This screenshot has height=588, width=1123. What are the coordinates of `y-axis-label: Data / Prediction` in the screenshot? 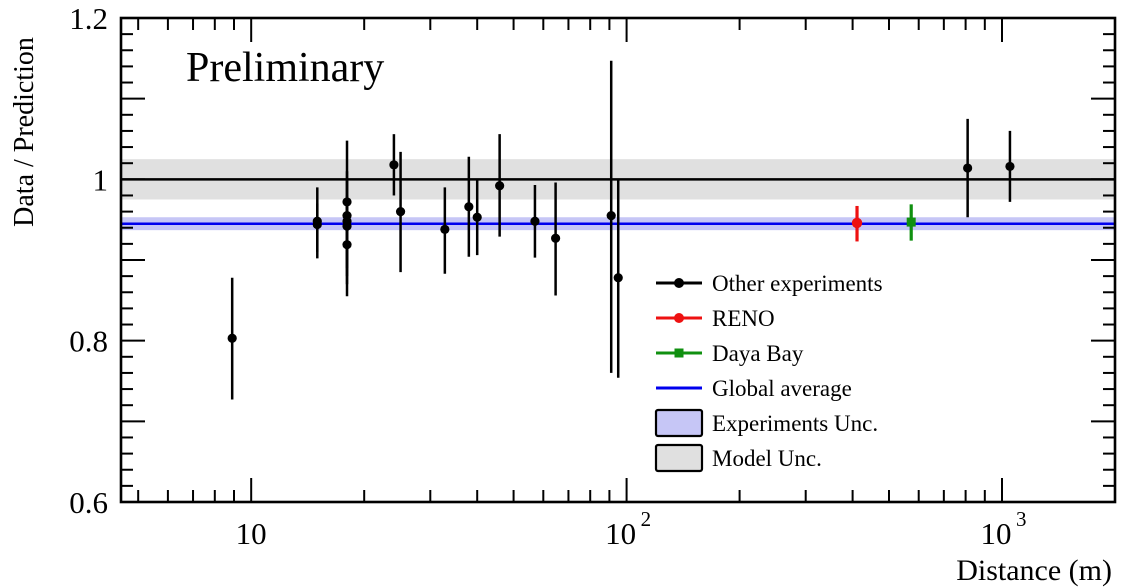 It's located at (24, 132).